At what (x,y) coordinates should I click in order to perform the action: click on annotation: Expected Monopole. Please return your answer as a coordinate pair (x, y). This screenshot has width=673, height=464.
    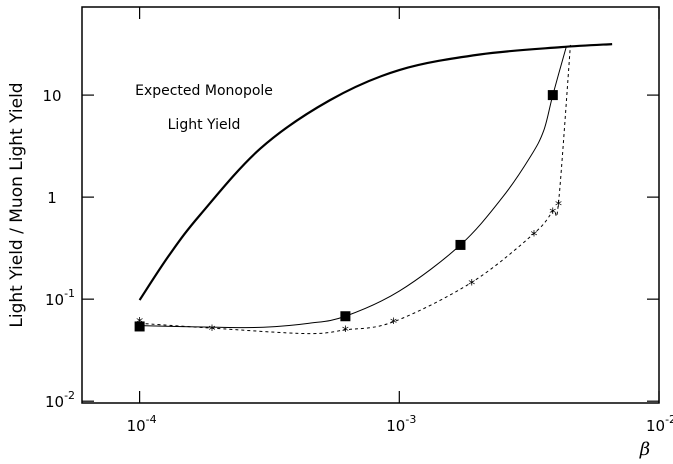
    Looking at the image, I should click on (204, 91).